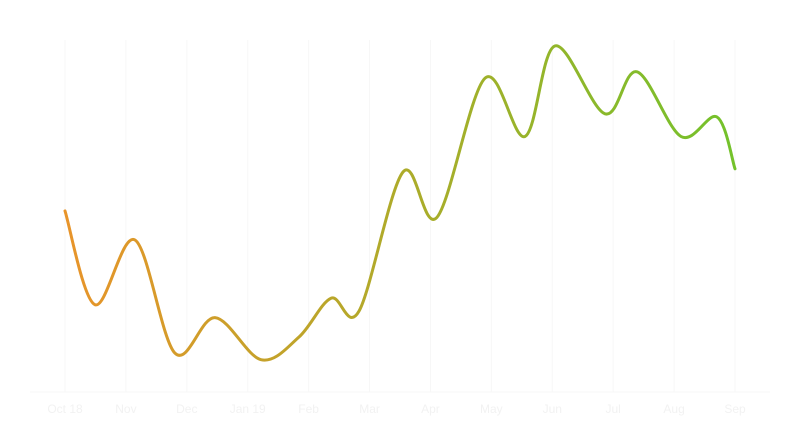  What do you see at coordinates (552, 409) in the screenshot?
I see `x-tick-label: Jun` at bounding box center [552, 409].